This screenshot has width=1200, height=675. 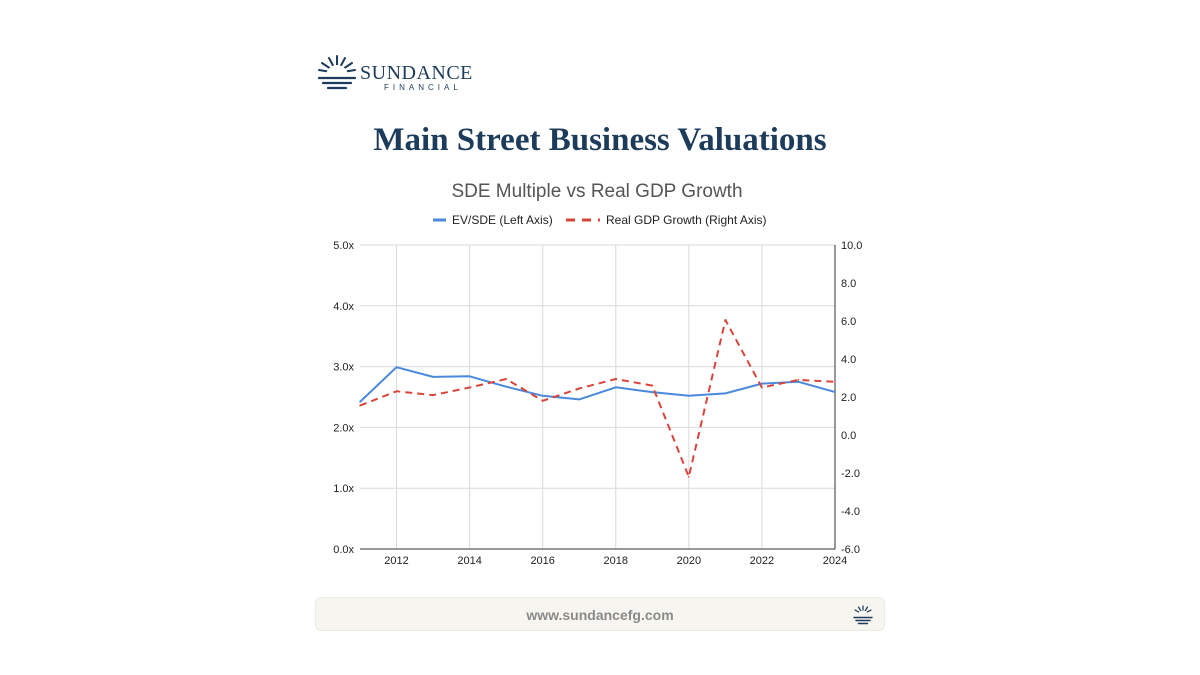 I want to click on y-left-tick-label: 1.0x, so click(x=343, y=489).